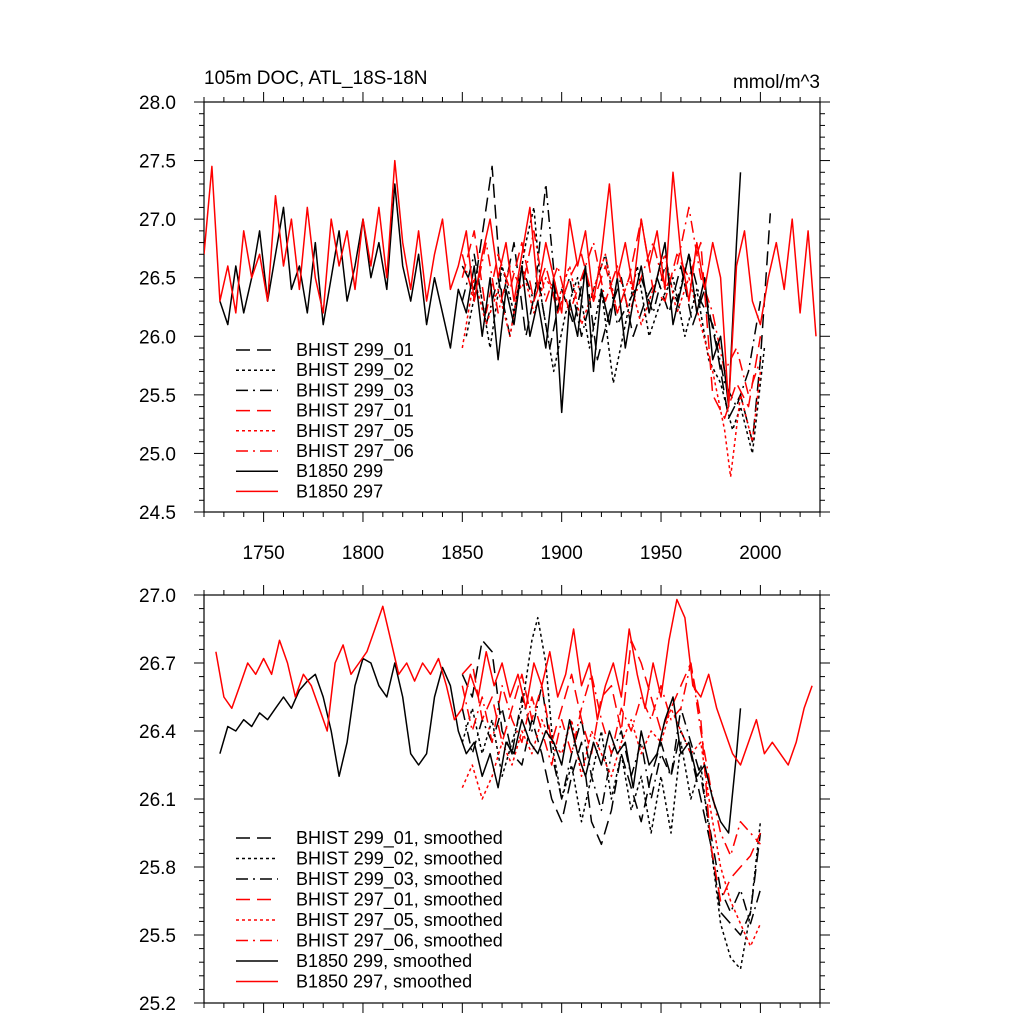 This screenshot has width=1024, height=1024. I want to click on legend-label: B1850 299, so click(339, 471).